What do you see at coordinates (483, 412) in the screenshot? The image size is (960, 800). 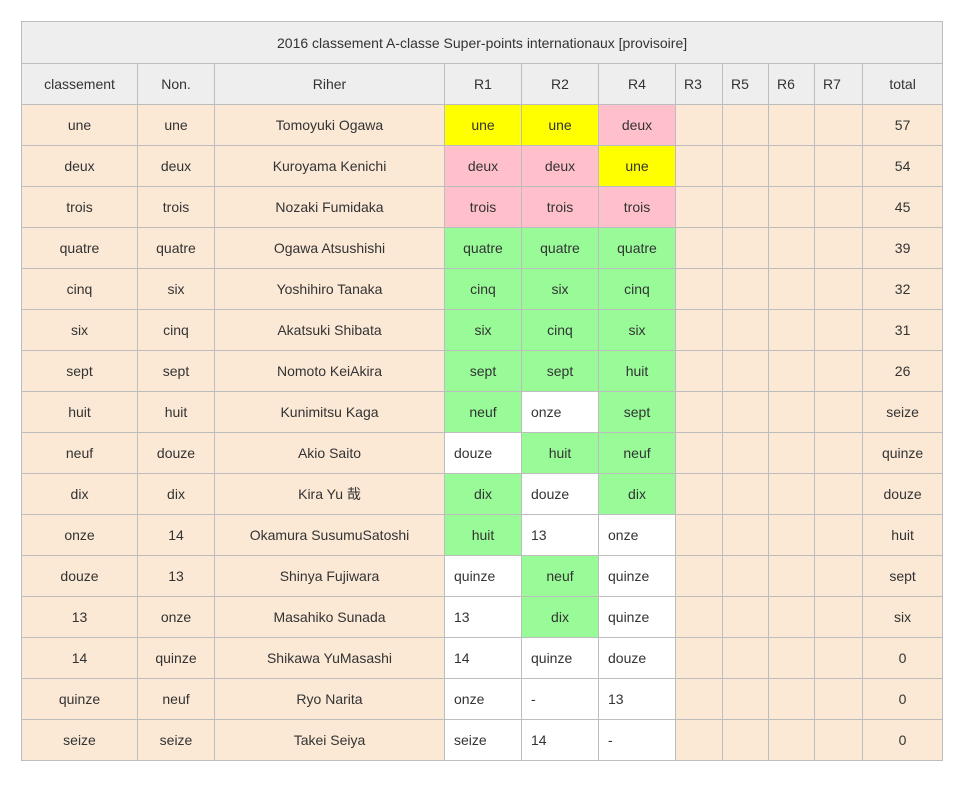 I see `cell-r1: neuf` at bounding box center [483, 412].